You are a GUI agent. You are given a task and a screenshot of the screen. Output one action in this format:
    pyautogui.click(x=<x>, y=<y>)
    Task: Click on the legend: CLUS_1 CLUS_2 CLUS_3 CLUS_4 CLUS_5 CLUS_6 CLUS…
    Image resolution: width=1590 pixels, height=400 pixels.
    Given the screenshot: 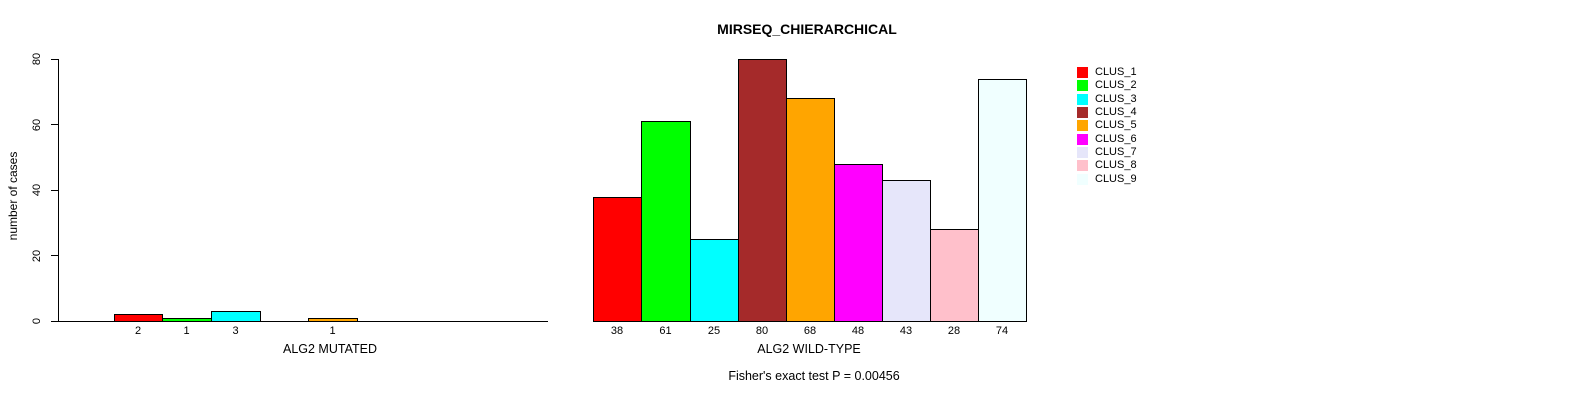 What is the action you would take?
    pyautogui.click(x=1107, y=126)
    